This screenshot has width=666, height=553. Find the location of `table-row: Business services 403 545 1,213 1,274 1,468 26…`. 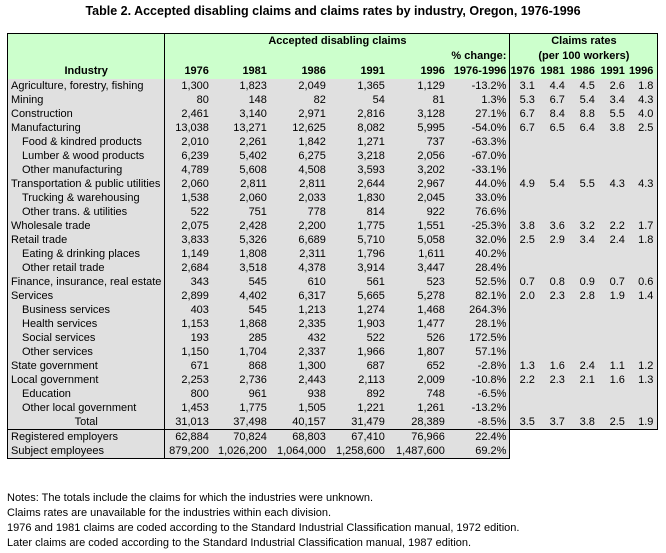

table-row: Business services 403 545 1,213 1,274 1,468 26… is located at coordinates (333, 310).